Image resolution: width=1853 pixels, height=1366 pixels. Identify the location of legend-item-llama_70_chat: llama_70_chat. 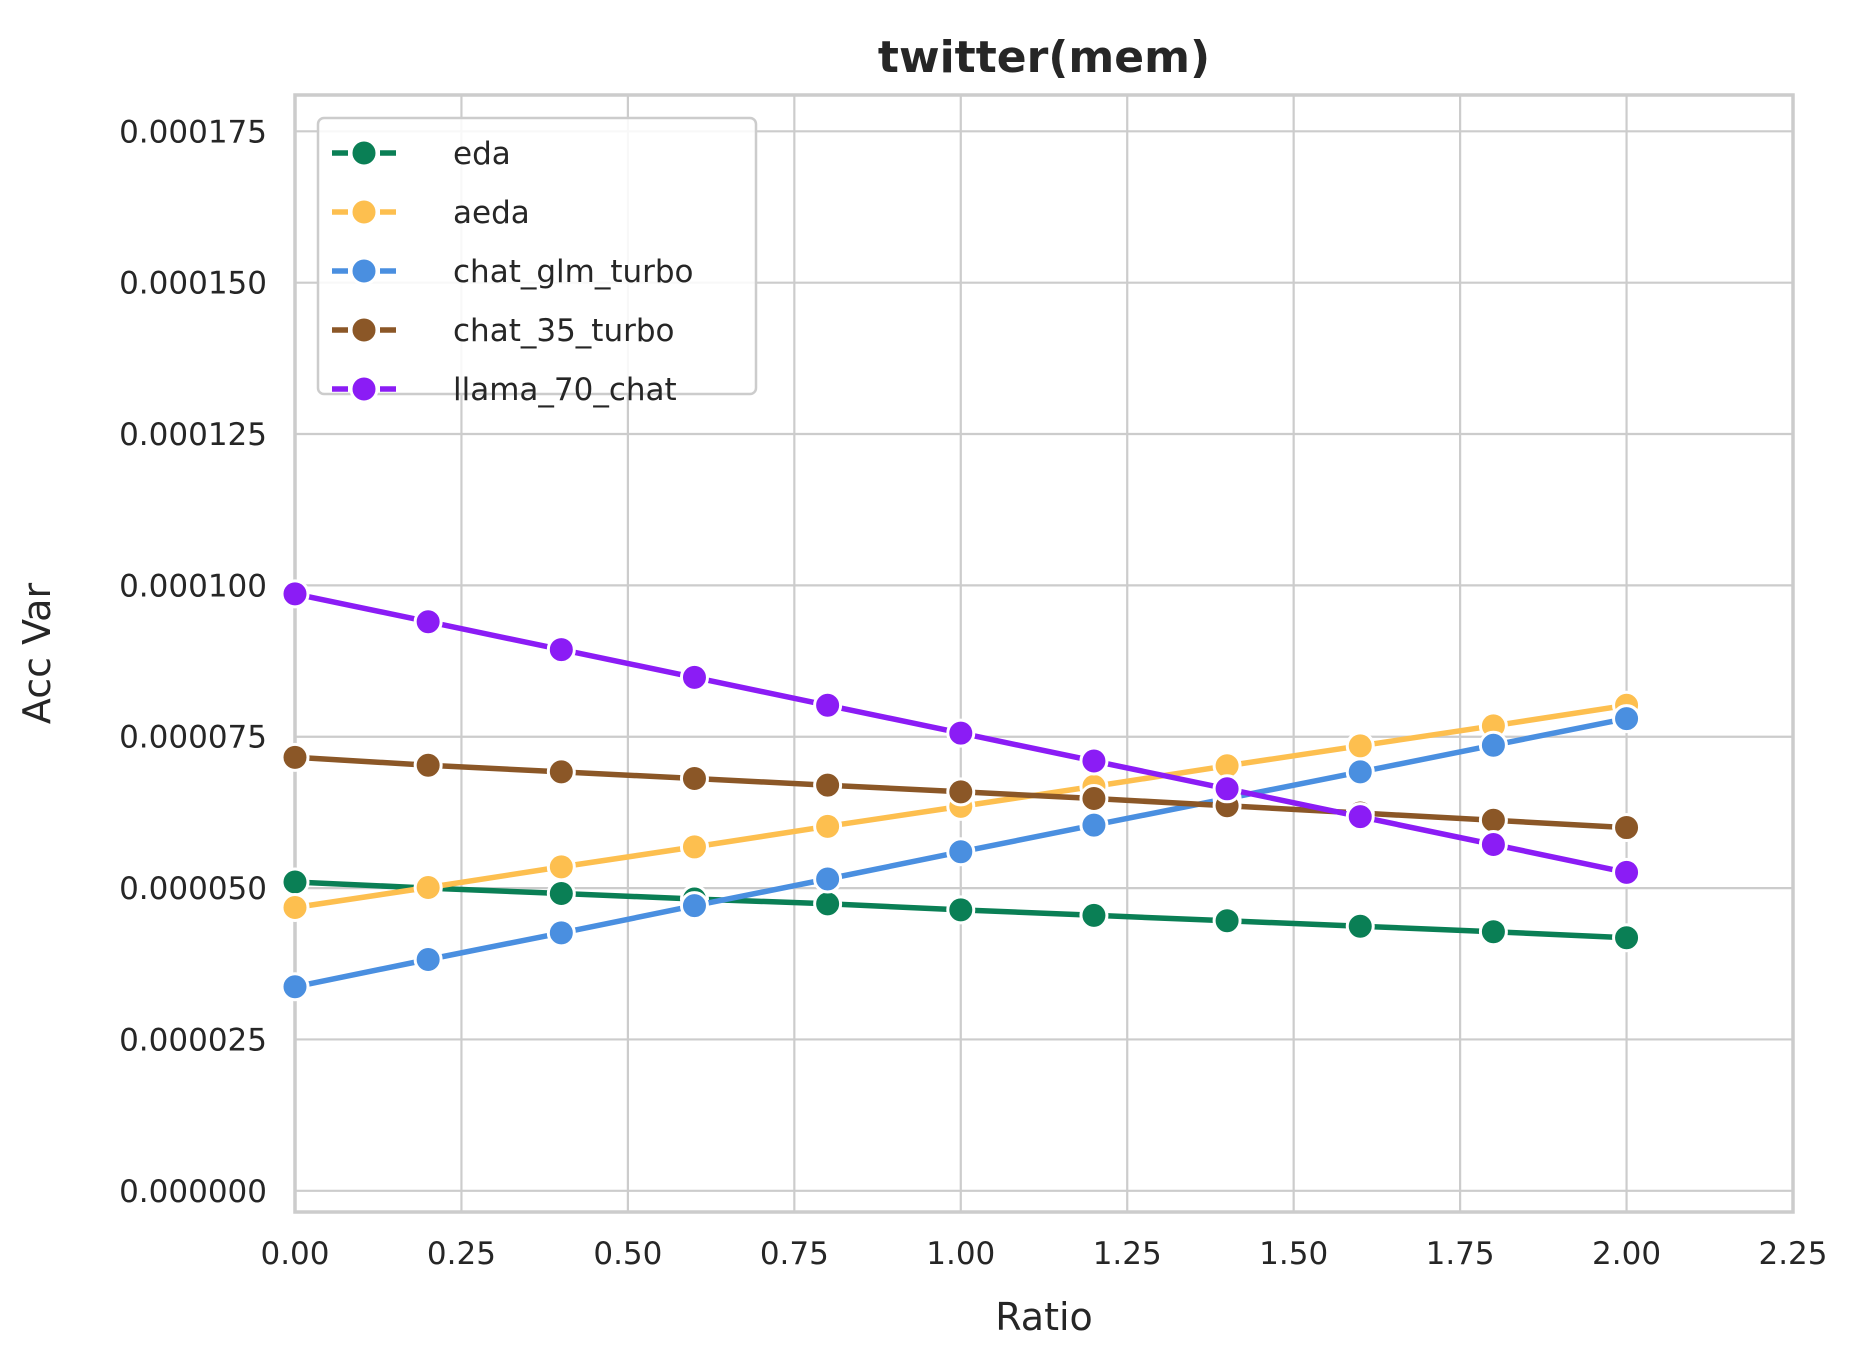
(504, 390).